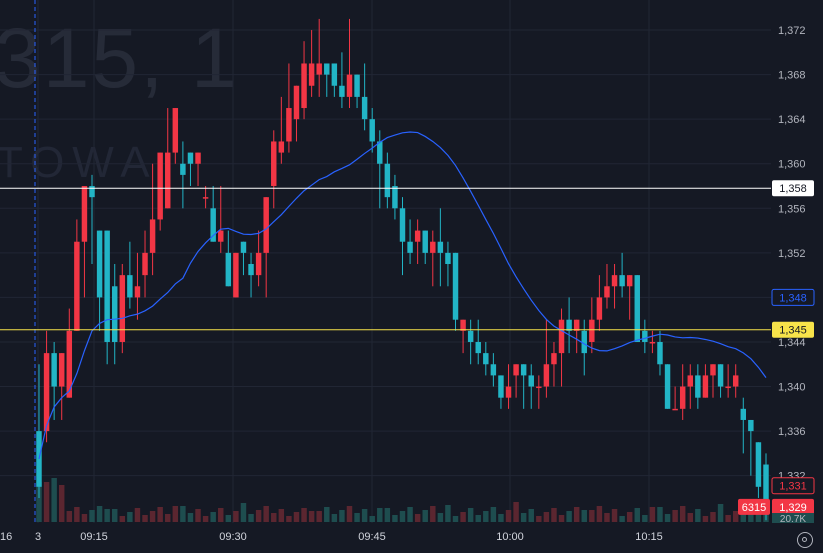  I want to click on volume-ma-tag, so click(793, 518).